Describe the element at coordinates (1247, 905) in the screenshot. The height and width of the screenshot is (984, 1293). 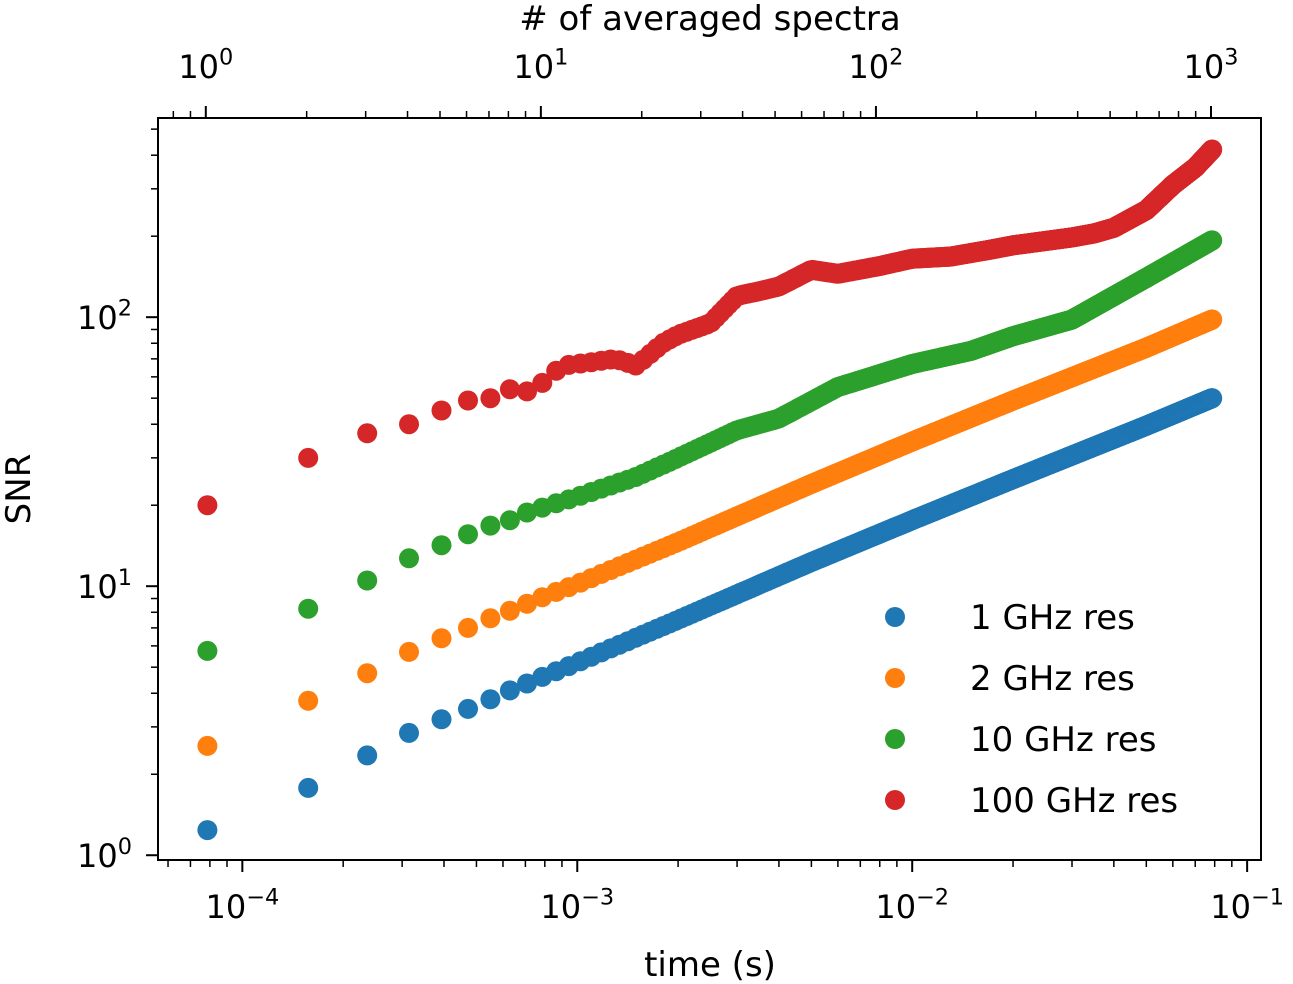
I see `x-tick-label: 10⁻¹` at that location.